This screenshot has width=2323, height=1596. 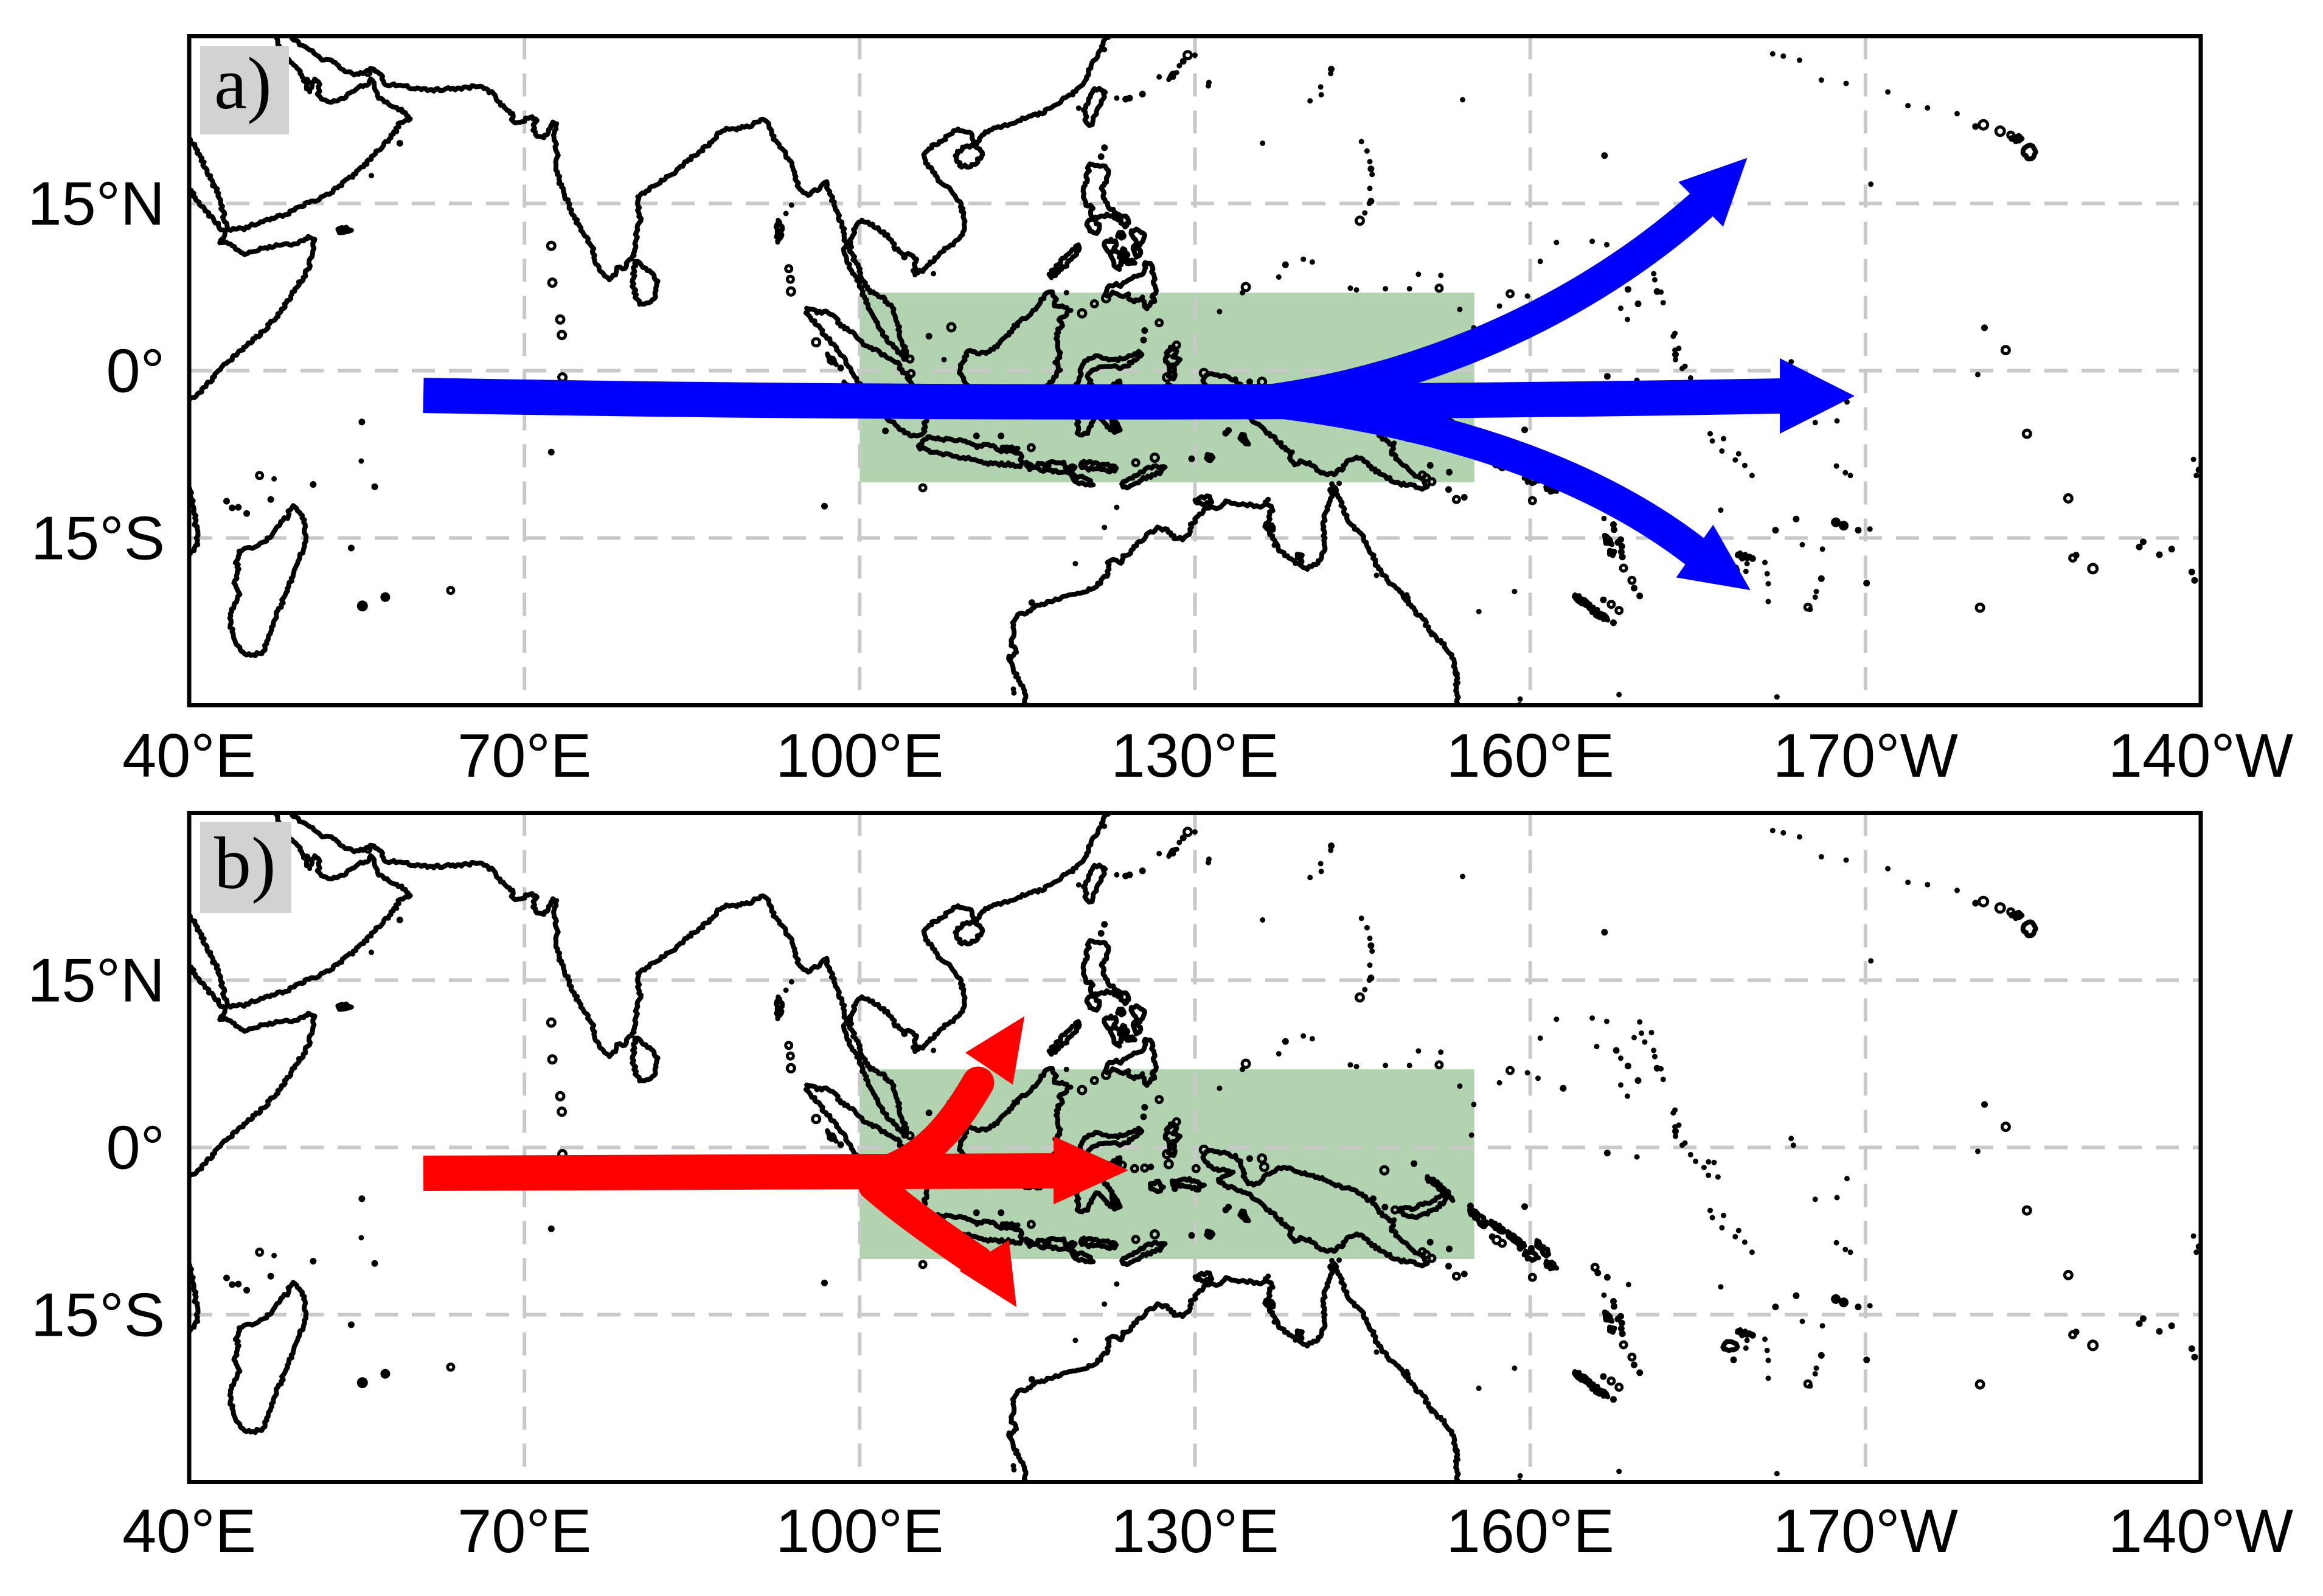 What do you see at coordinates (243, 84) in the screenshot?
I see `svg-text: a)` at bounding box center [243, 84].